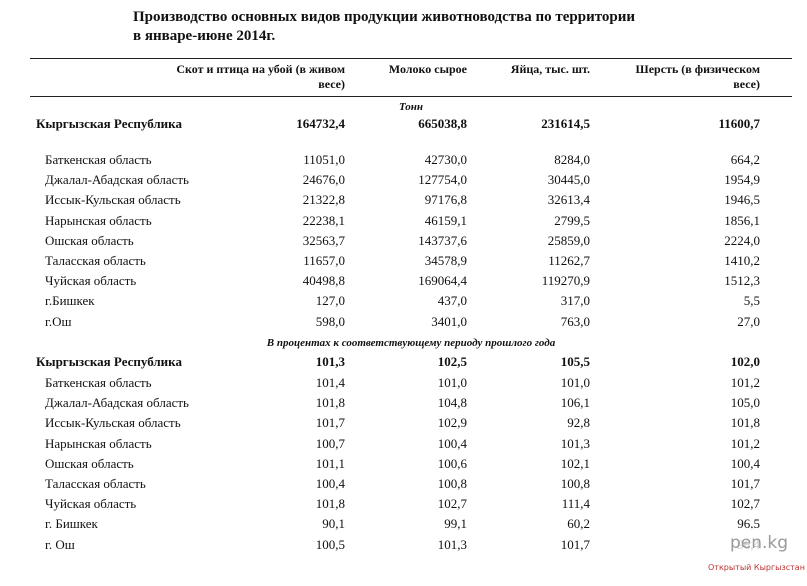 The width and height of the screenshot is (807, 586). Describe the element at coordinates (452, 463) in the screenshot. I see `cell: 100,6` at that location.